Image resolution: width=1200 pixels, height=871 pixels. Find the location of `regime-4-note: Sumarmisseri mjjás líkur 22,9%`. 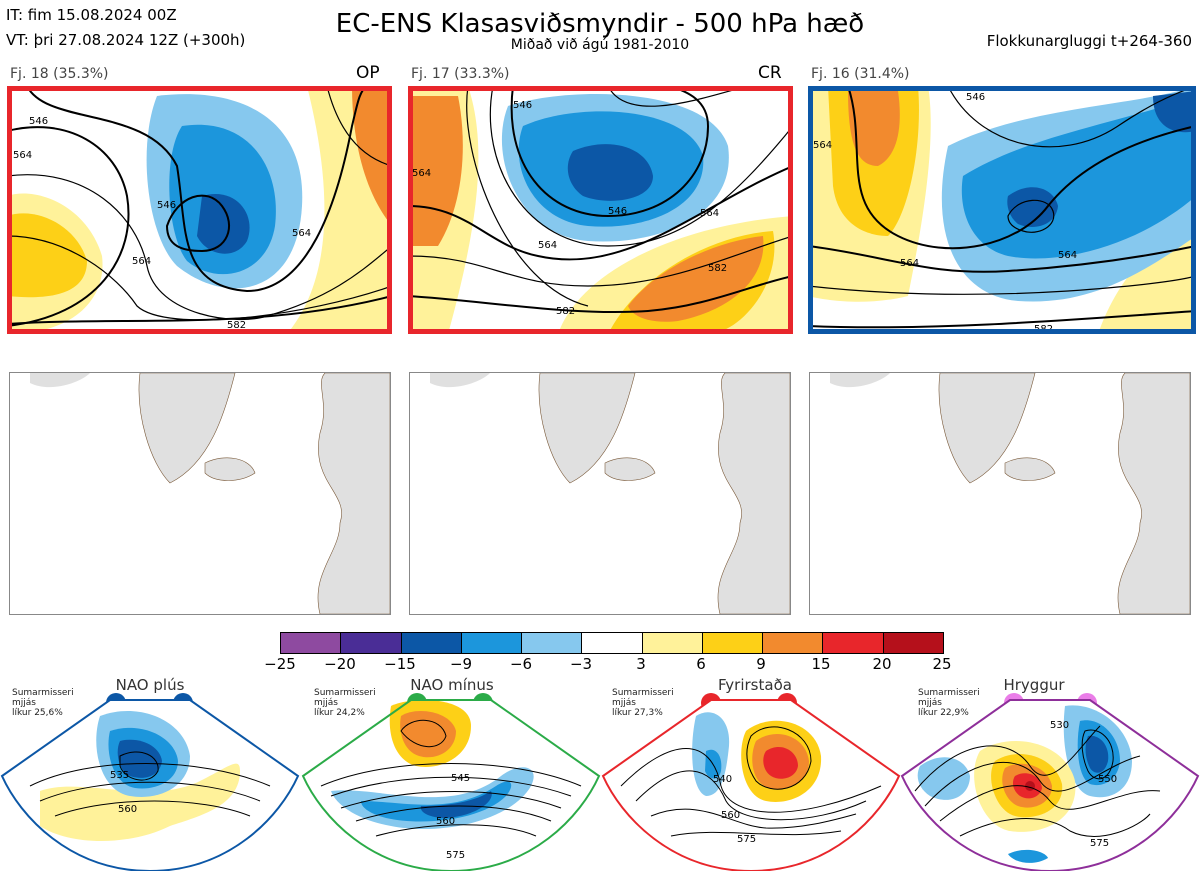

regime-4-note: Sumarmisseri mjjás líkur 22,9% is located at coordinates (949, 703).